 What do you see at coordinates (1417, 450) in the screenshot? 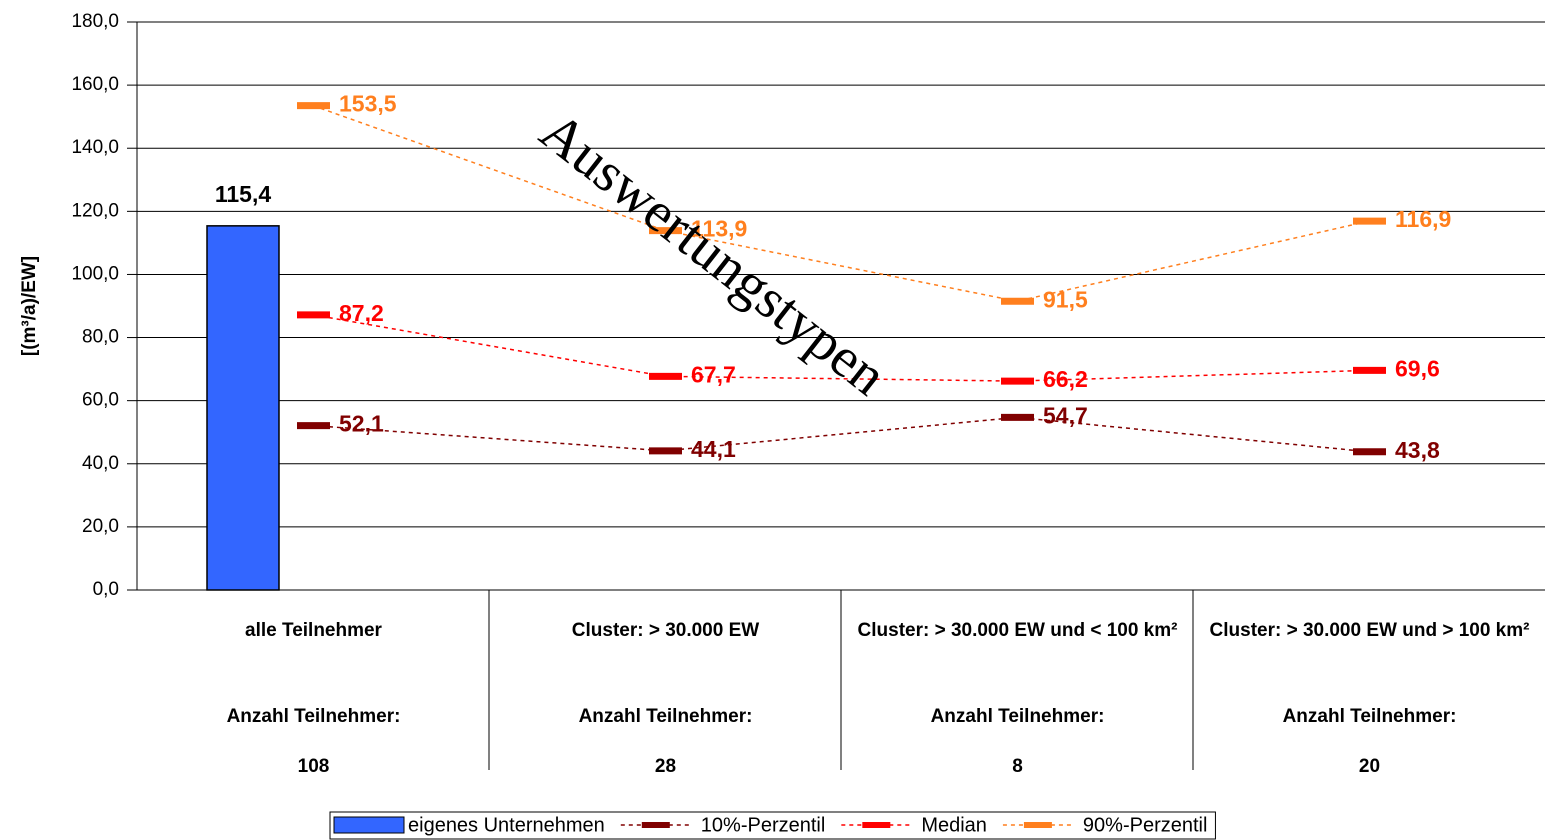
I see `data-label: 43,8` at bounding box center [1417, 450].